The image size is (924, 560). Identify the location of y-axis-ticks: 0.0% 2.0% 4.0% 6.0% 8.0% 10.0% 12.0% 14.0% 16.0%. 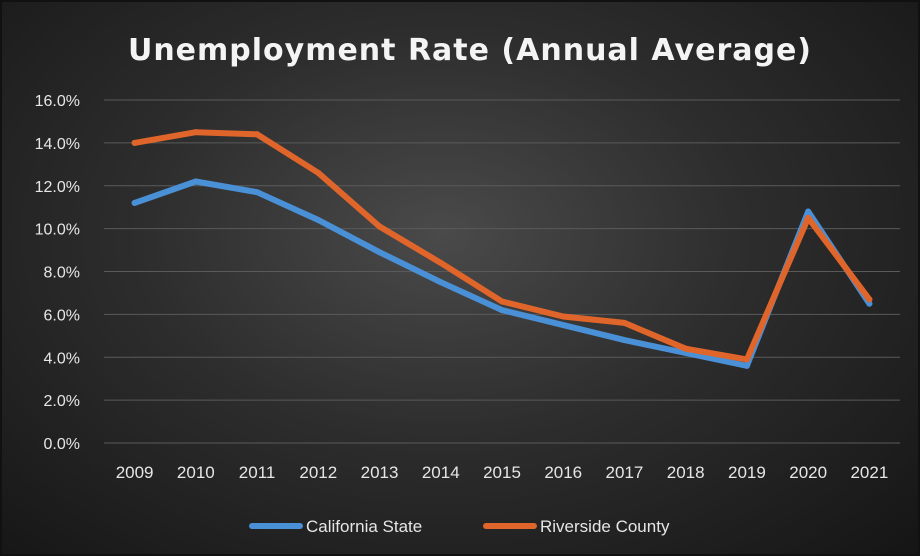
(57, 273).